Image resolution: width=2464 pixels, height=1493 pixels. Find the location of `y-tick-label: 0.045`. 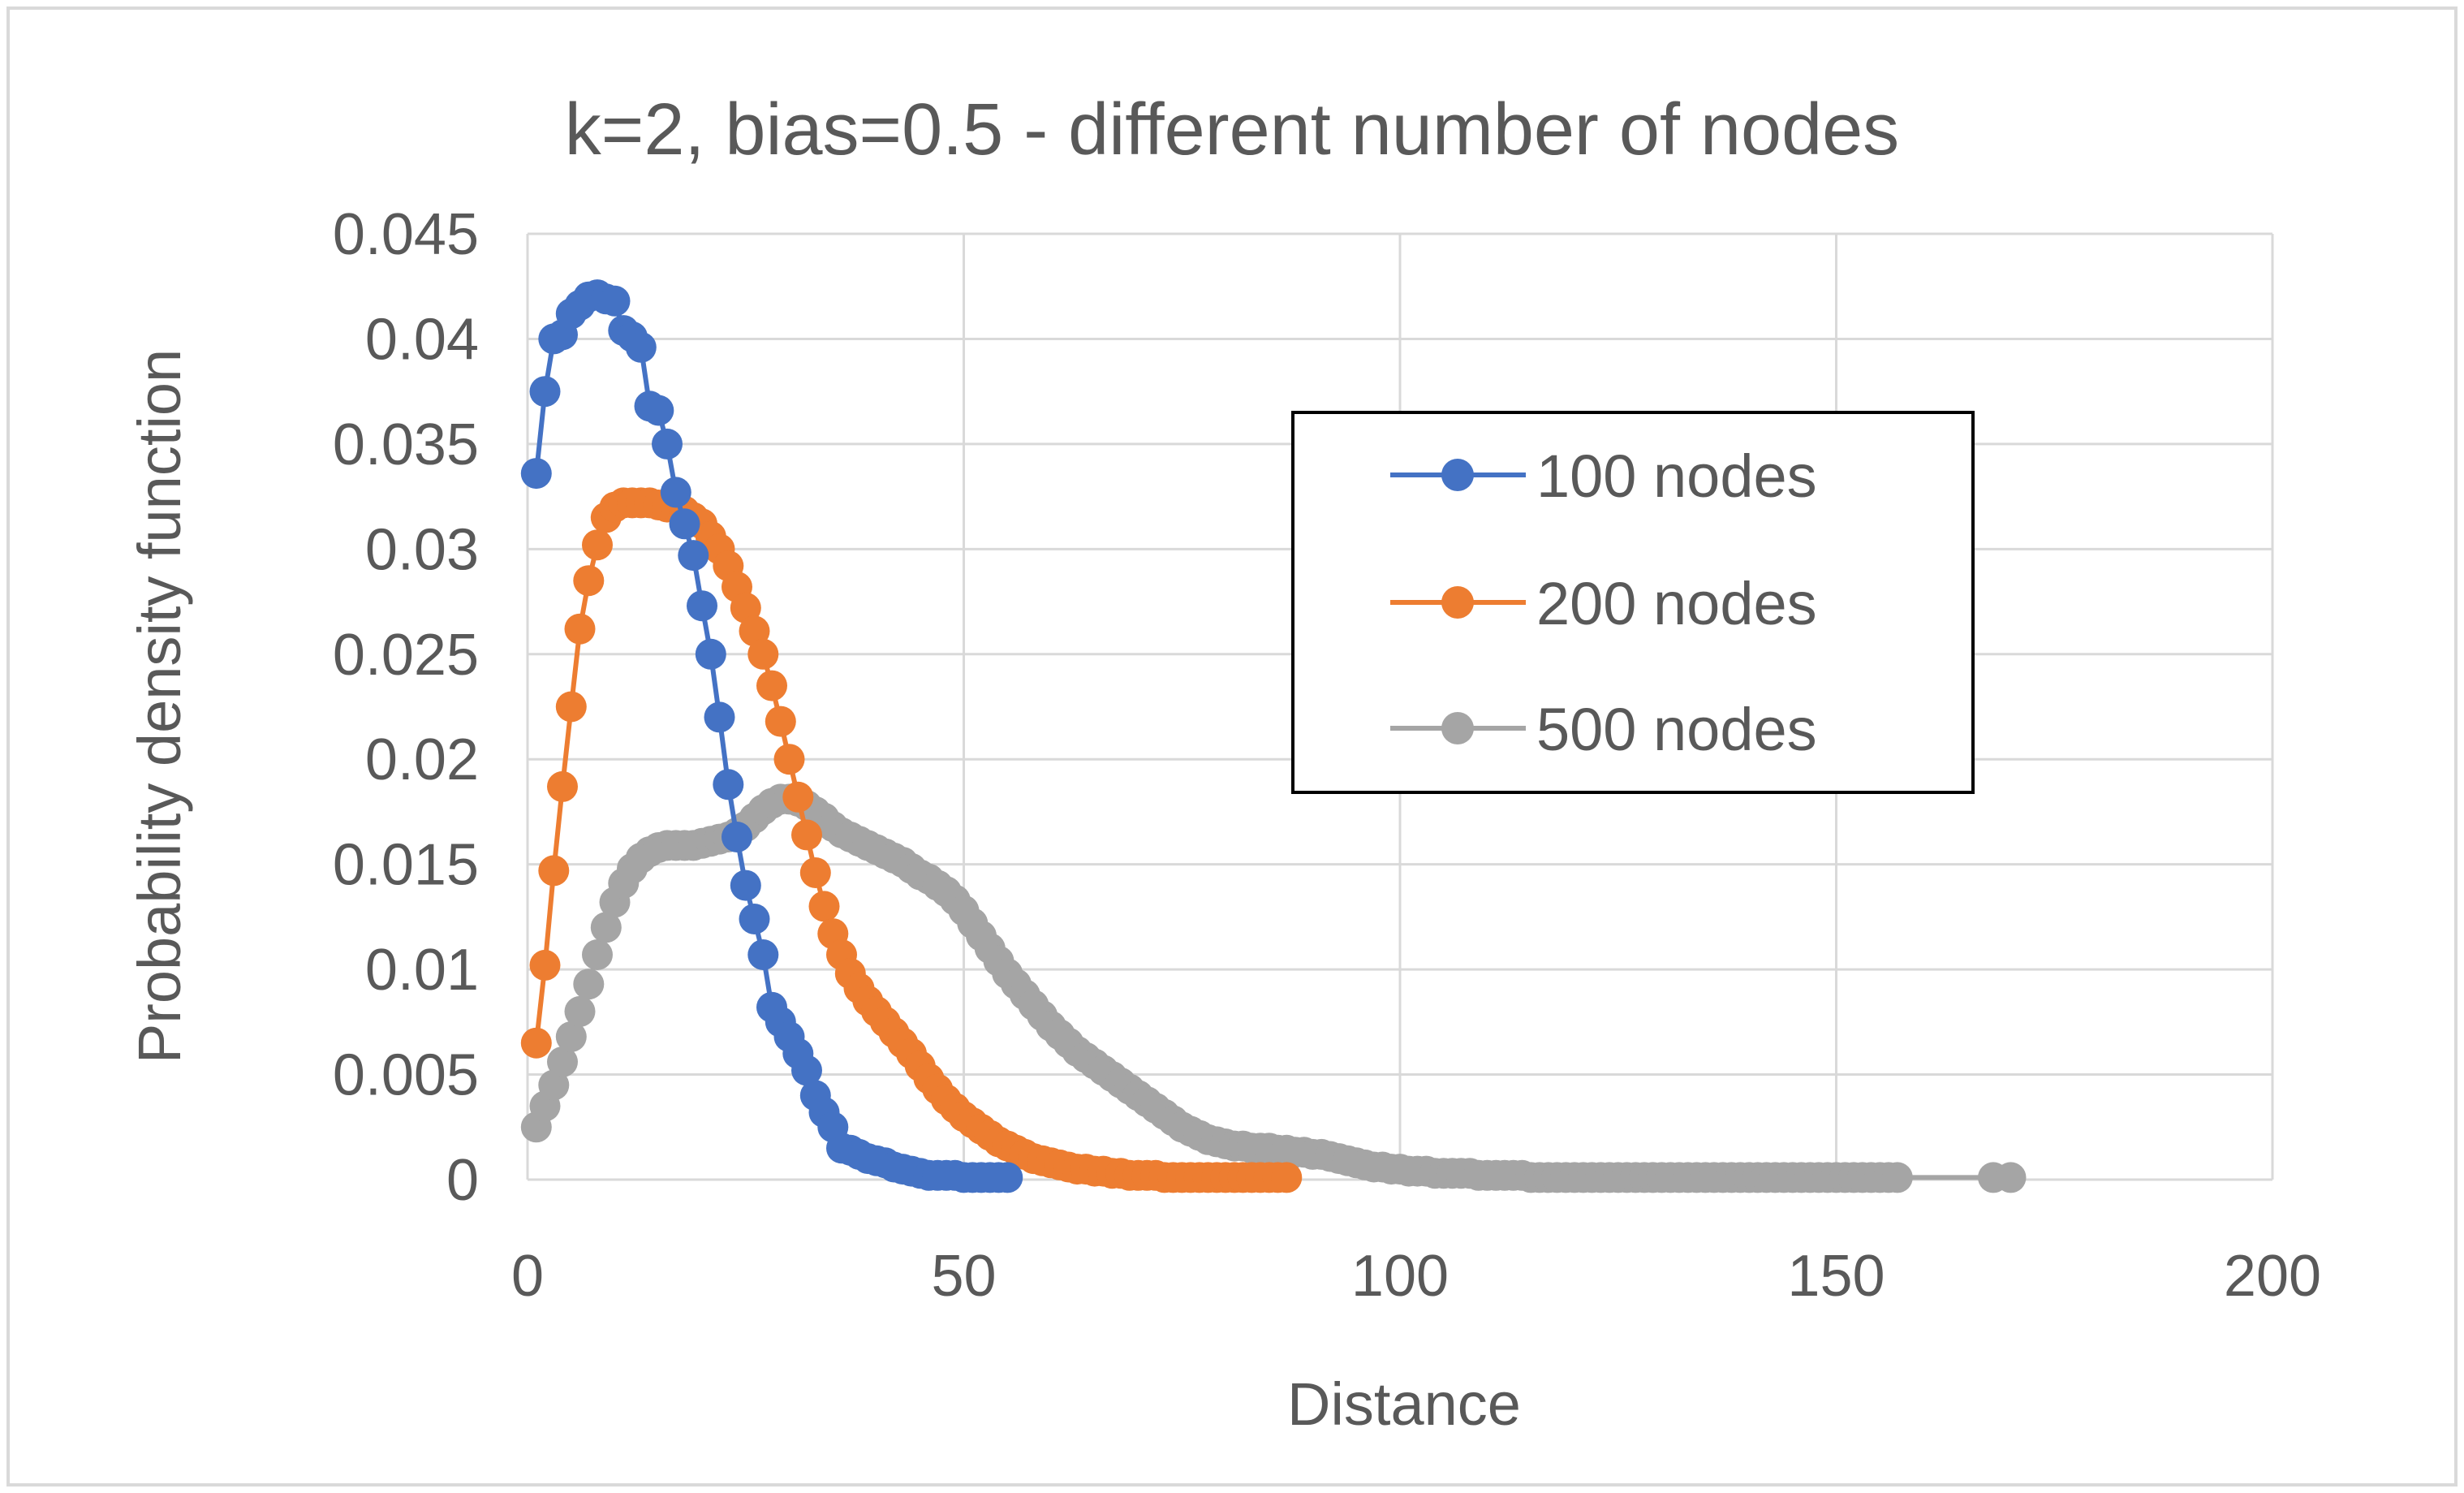

y-tick-label: 0.045 is located at coordinates (406, 234).